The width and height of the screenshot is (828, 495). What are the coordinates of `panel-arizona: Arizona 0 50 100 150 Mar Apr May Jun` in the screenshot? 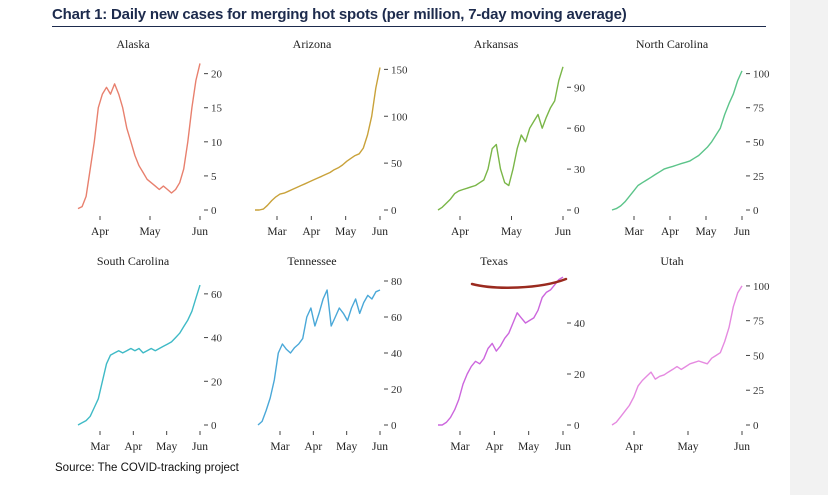 It's located at (331, 137).